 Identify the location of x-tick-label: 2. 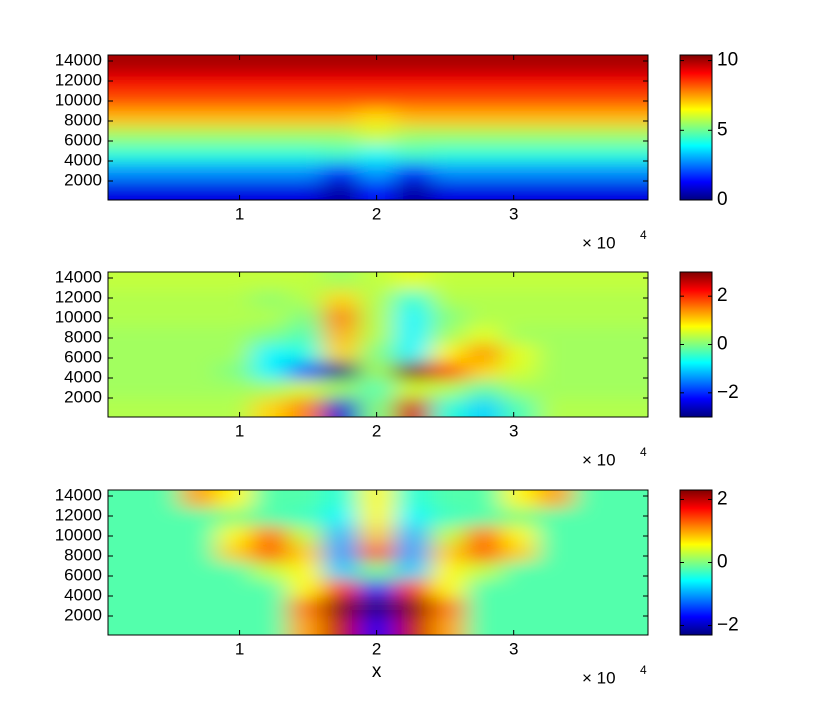
(376, 648).